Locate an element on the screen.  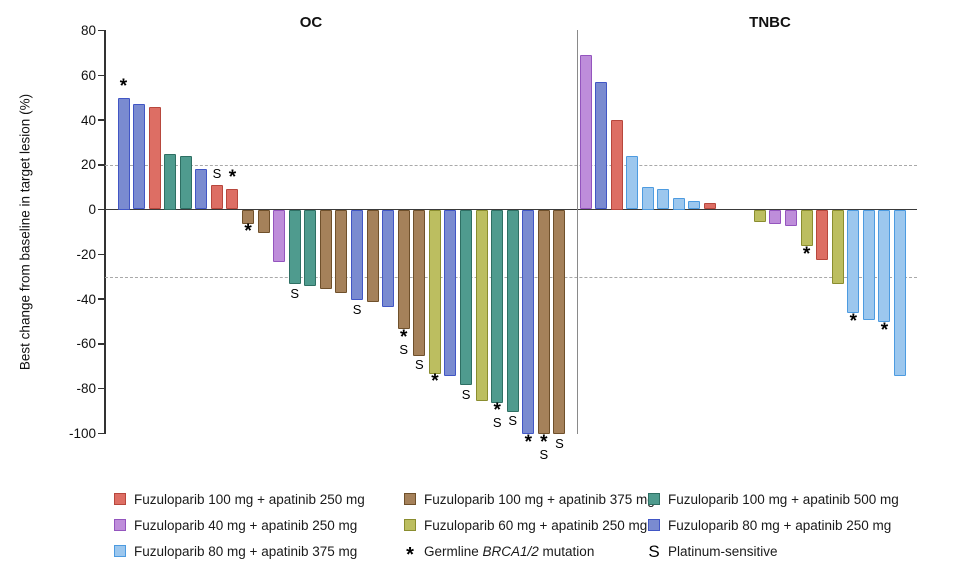
legend-swatch-purple is located at coordinates (120, 525).